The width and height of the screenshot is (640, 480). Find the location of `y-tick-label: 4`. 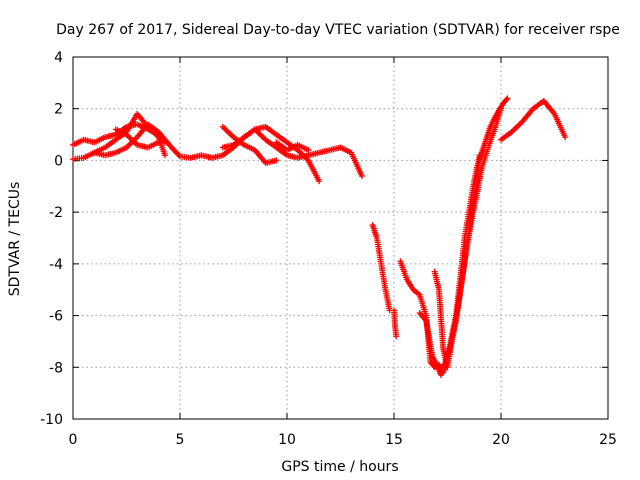

y-tick-label: 4 is located at coordinates (58, 58).